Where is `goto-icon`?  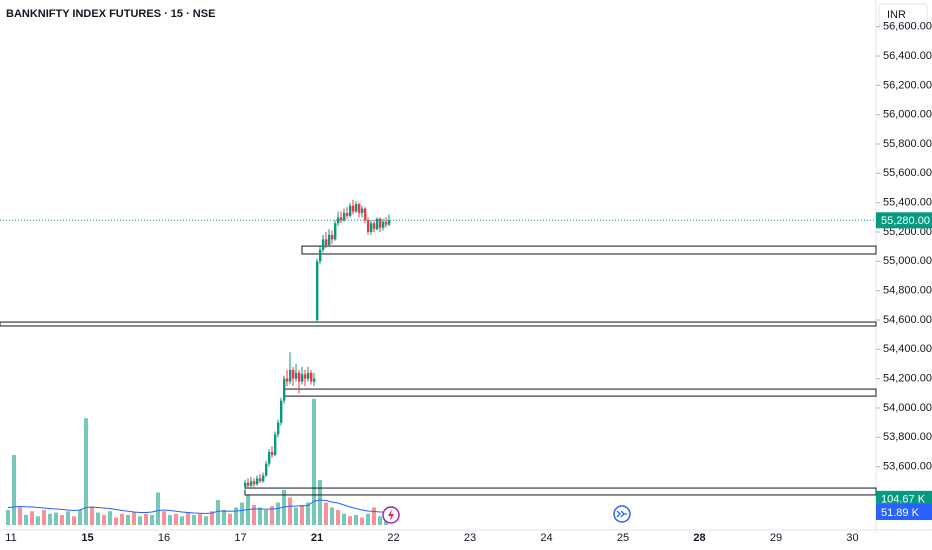
goto-icon is located at coordinates (622, 514).